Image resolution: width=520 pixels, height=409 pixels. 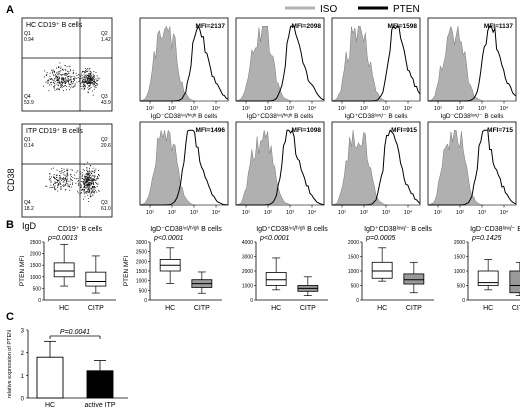 What do you see at coordinates (516, 308) in the screenshot?
I see `box-category-label: CITP` at bounding box center [516, 308].